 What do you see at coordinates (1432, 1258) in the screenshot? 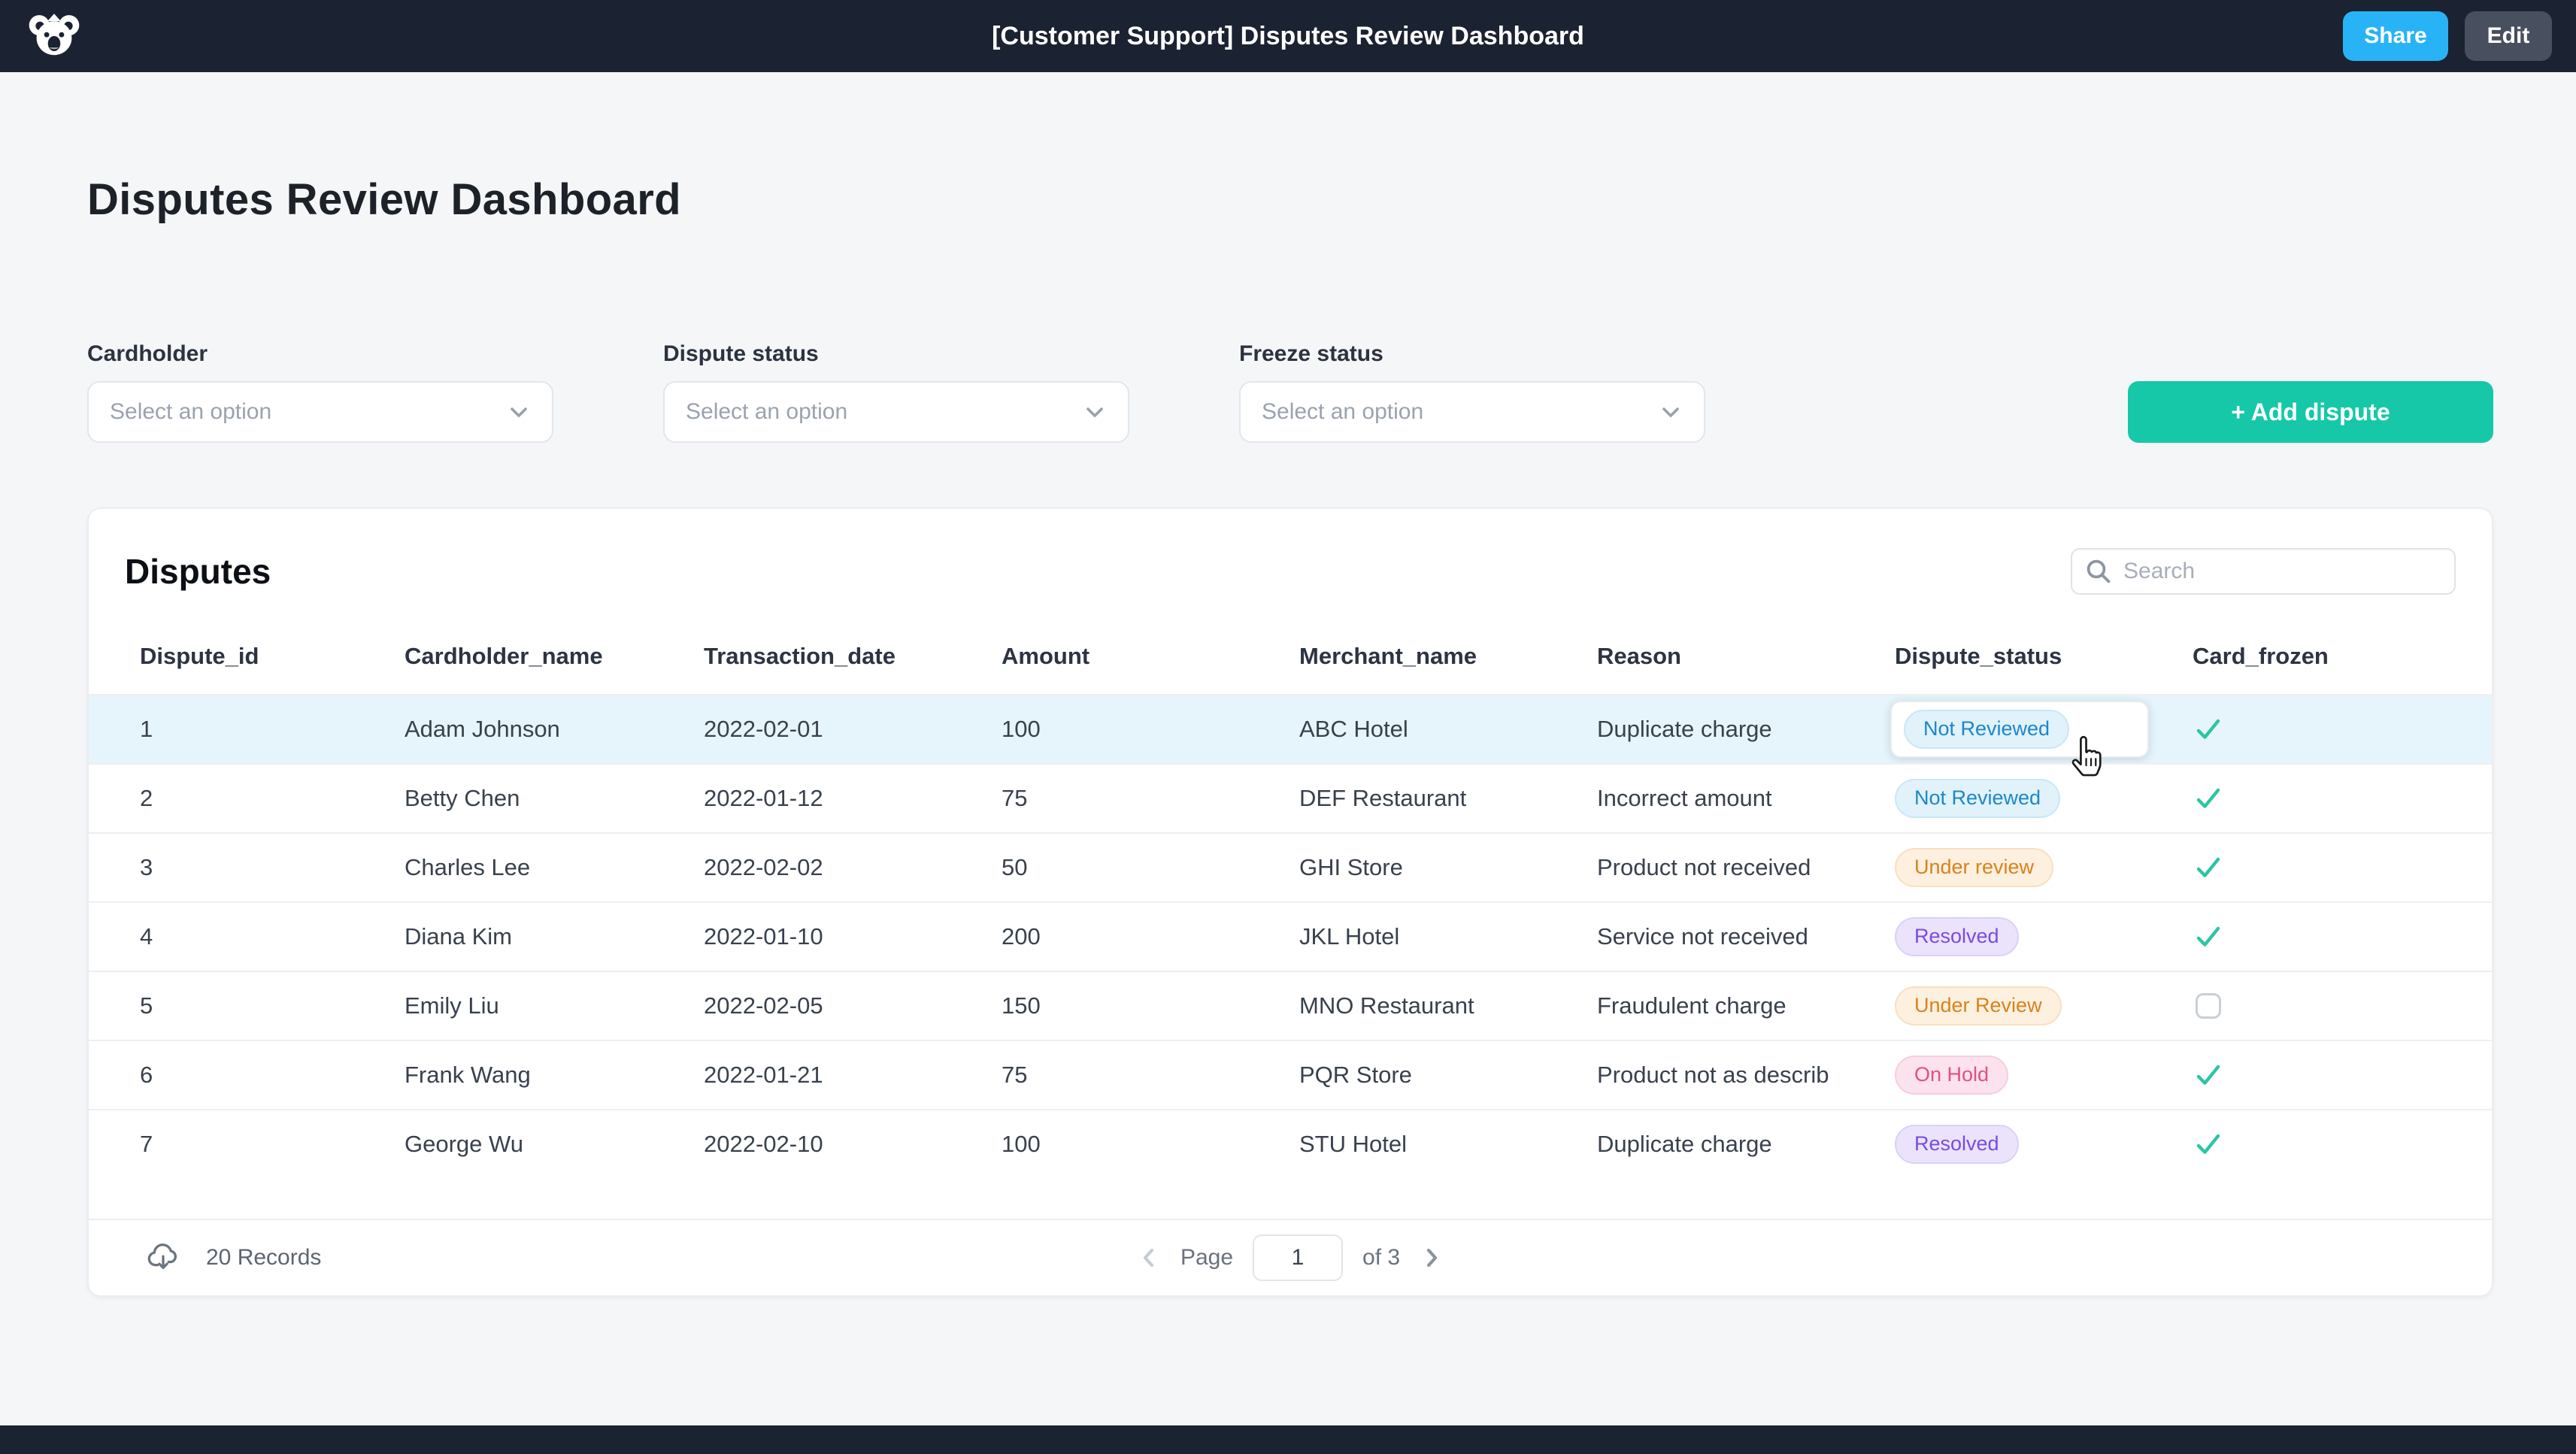
I see `next-page-icon` at bounding box center [1432, 1258].